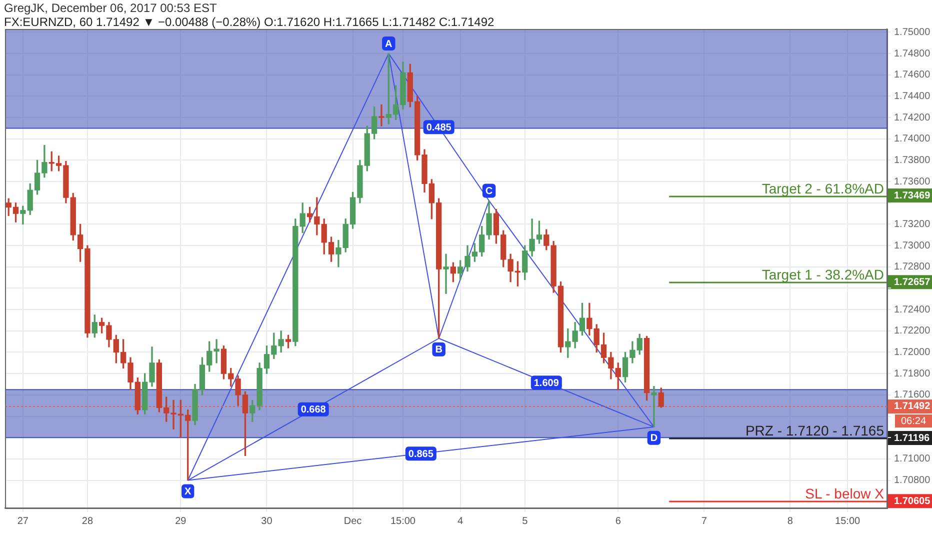  What do you see at coordinates (912, 352) in the screenshot?
I see `y-tick-label: 1.72000` at bounding box center [912, 352].